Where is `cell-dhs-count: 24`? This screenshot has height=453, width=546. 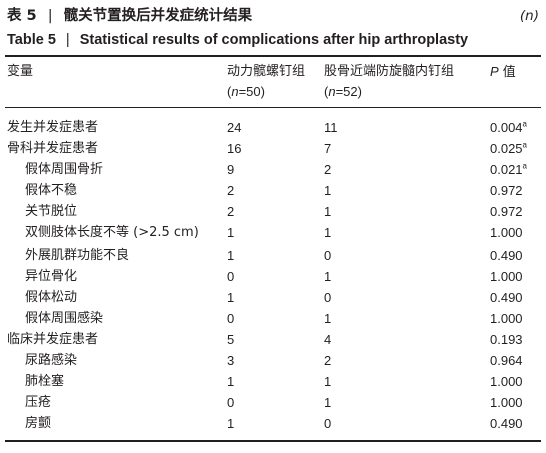 cell-dhs-count: 24 is located at coordinates (234, 127).